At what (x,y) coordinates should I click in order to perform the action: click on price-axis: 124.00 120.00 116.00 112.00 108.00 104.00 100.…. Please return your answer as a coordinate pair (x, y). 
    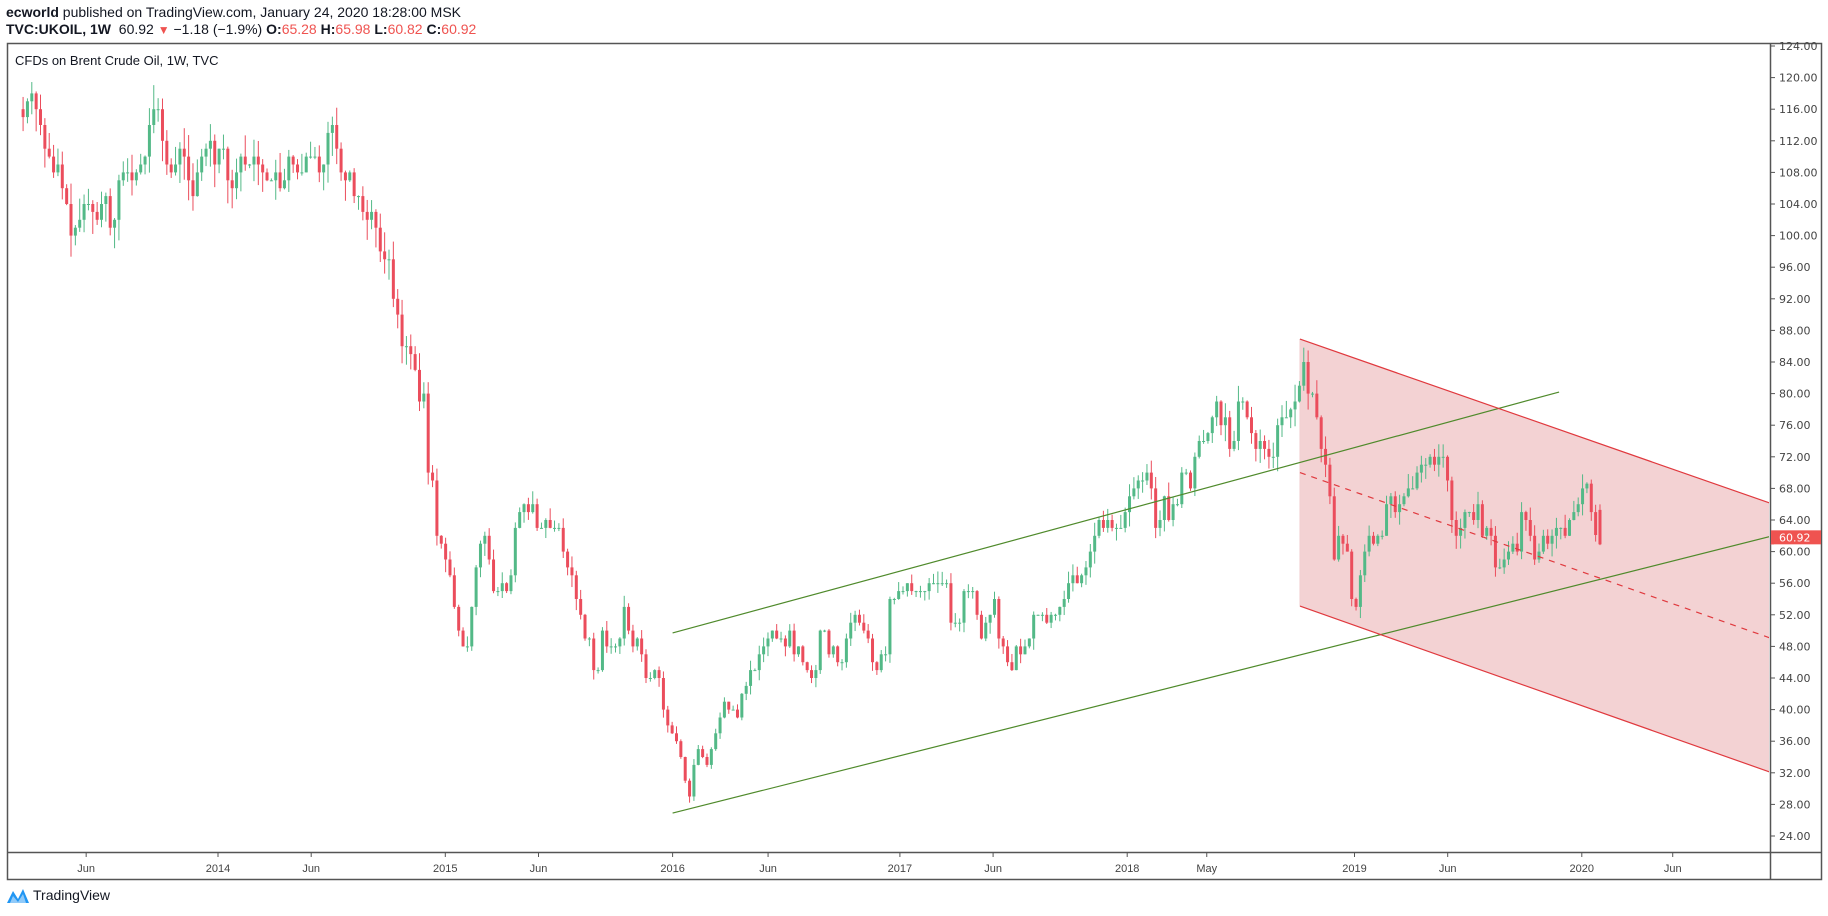
    Looking at the image, I should click on (1794, 441).